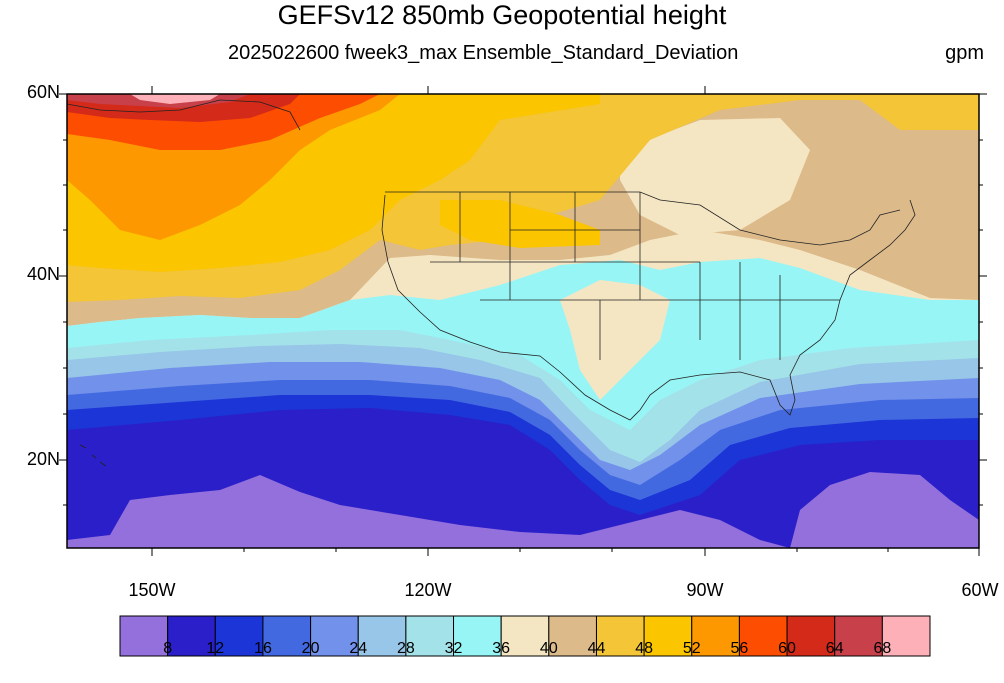  Describe the element at coordinates (43, 459) in the screenshot. I see `lat-label-20n: 20N` at that location.